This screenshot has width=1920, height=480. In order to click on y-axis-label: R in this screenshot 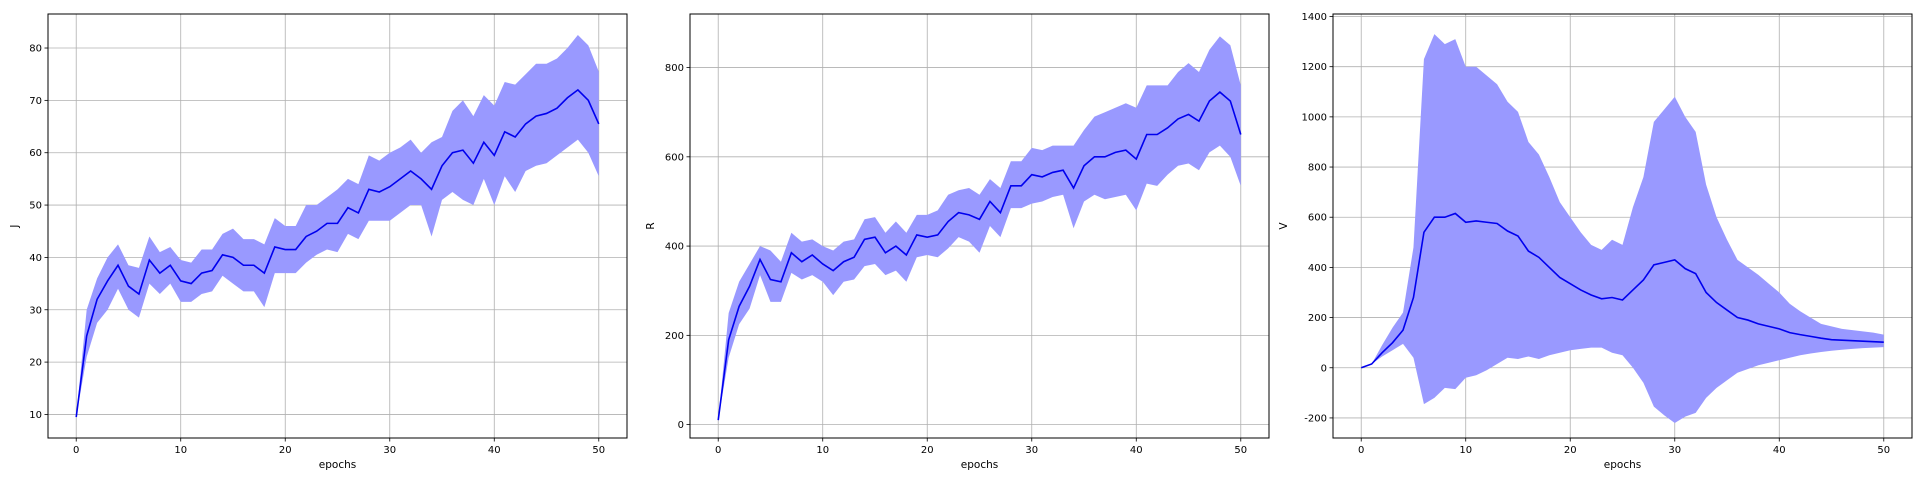, I will do `click(651, 225)`.